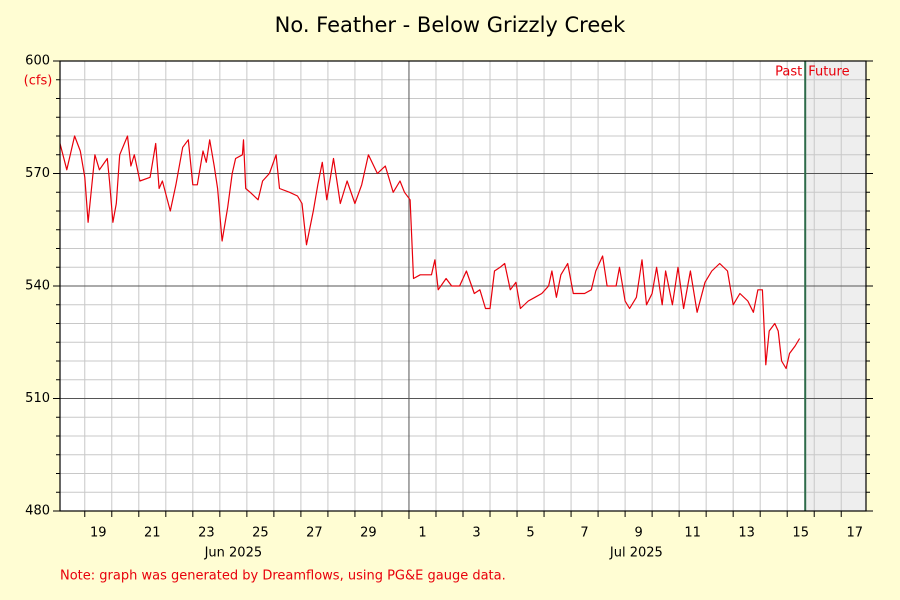 The width and height of the screenshot is (900, 600). What do you see at coordinates (368, 533) in the screenshot?
I see `x-tick-label: 29` at bounding box center [368, 533].